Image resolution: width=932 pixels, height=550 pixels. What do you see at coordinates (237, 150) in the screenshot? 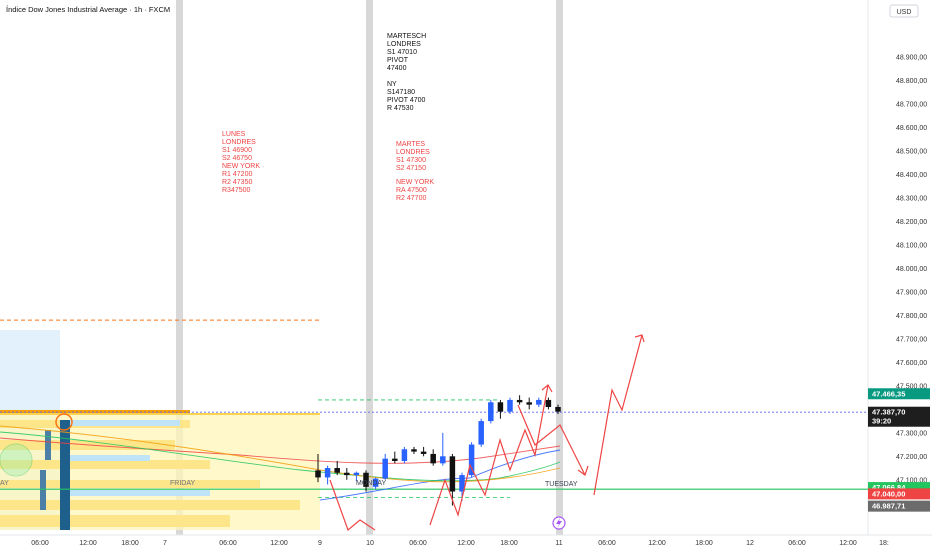
I see `svg-text: S1 46900` at bounding box center [237, 150].